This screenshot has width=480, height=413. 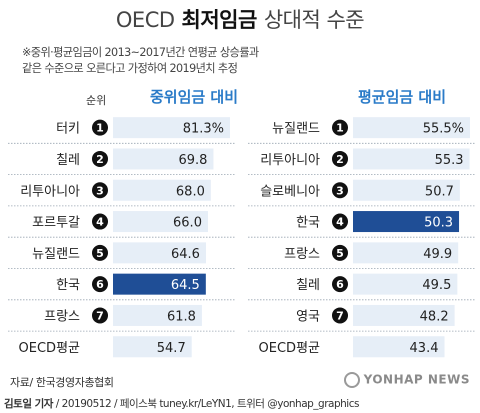 What do you see at coordinates (402, 97) in the screenshot?
I see `panel-title-average: 평균임금 대비` at bounding box center [402, 97].